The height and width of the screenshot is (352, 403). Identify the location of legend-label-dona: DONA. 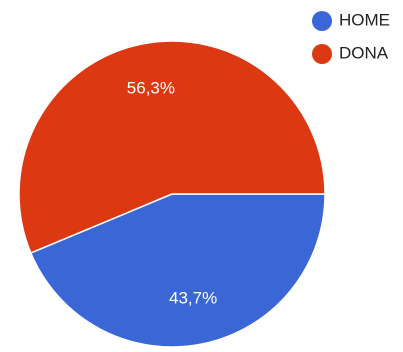
(364, 52).